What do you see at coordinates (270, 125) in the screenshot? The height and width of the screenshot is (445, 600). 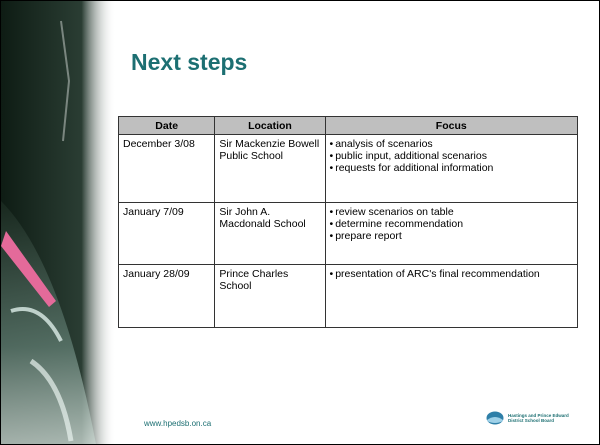 I see `column-header: Location` at bounding box center [270, 125].